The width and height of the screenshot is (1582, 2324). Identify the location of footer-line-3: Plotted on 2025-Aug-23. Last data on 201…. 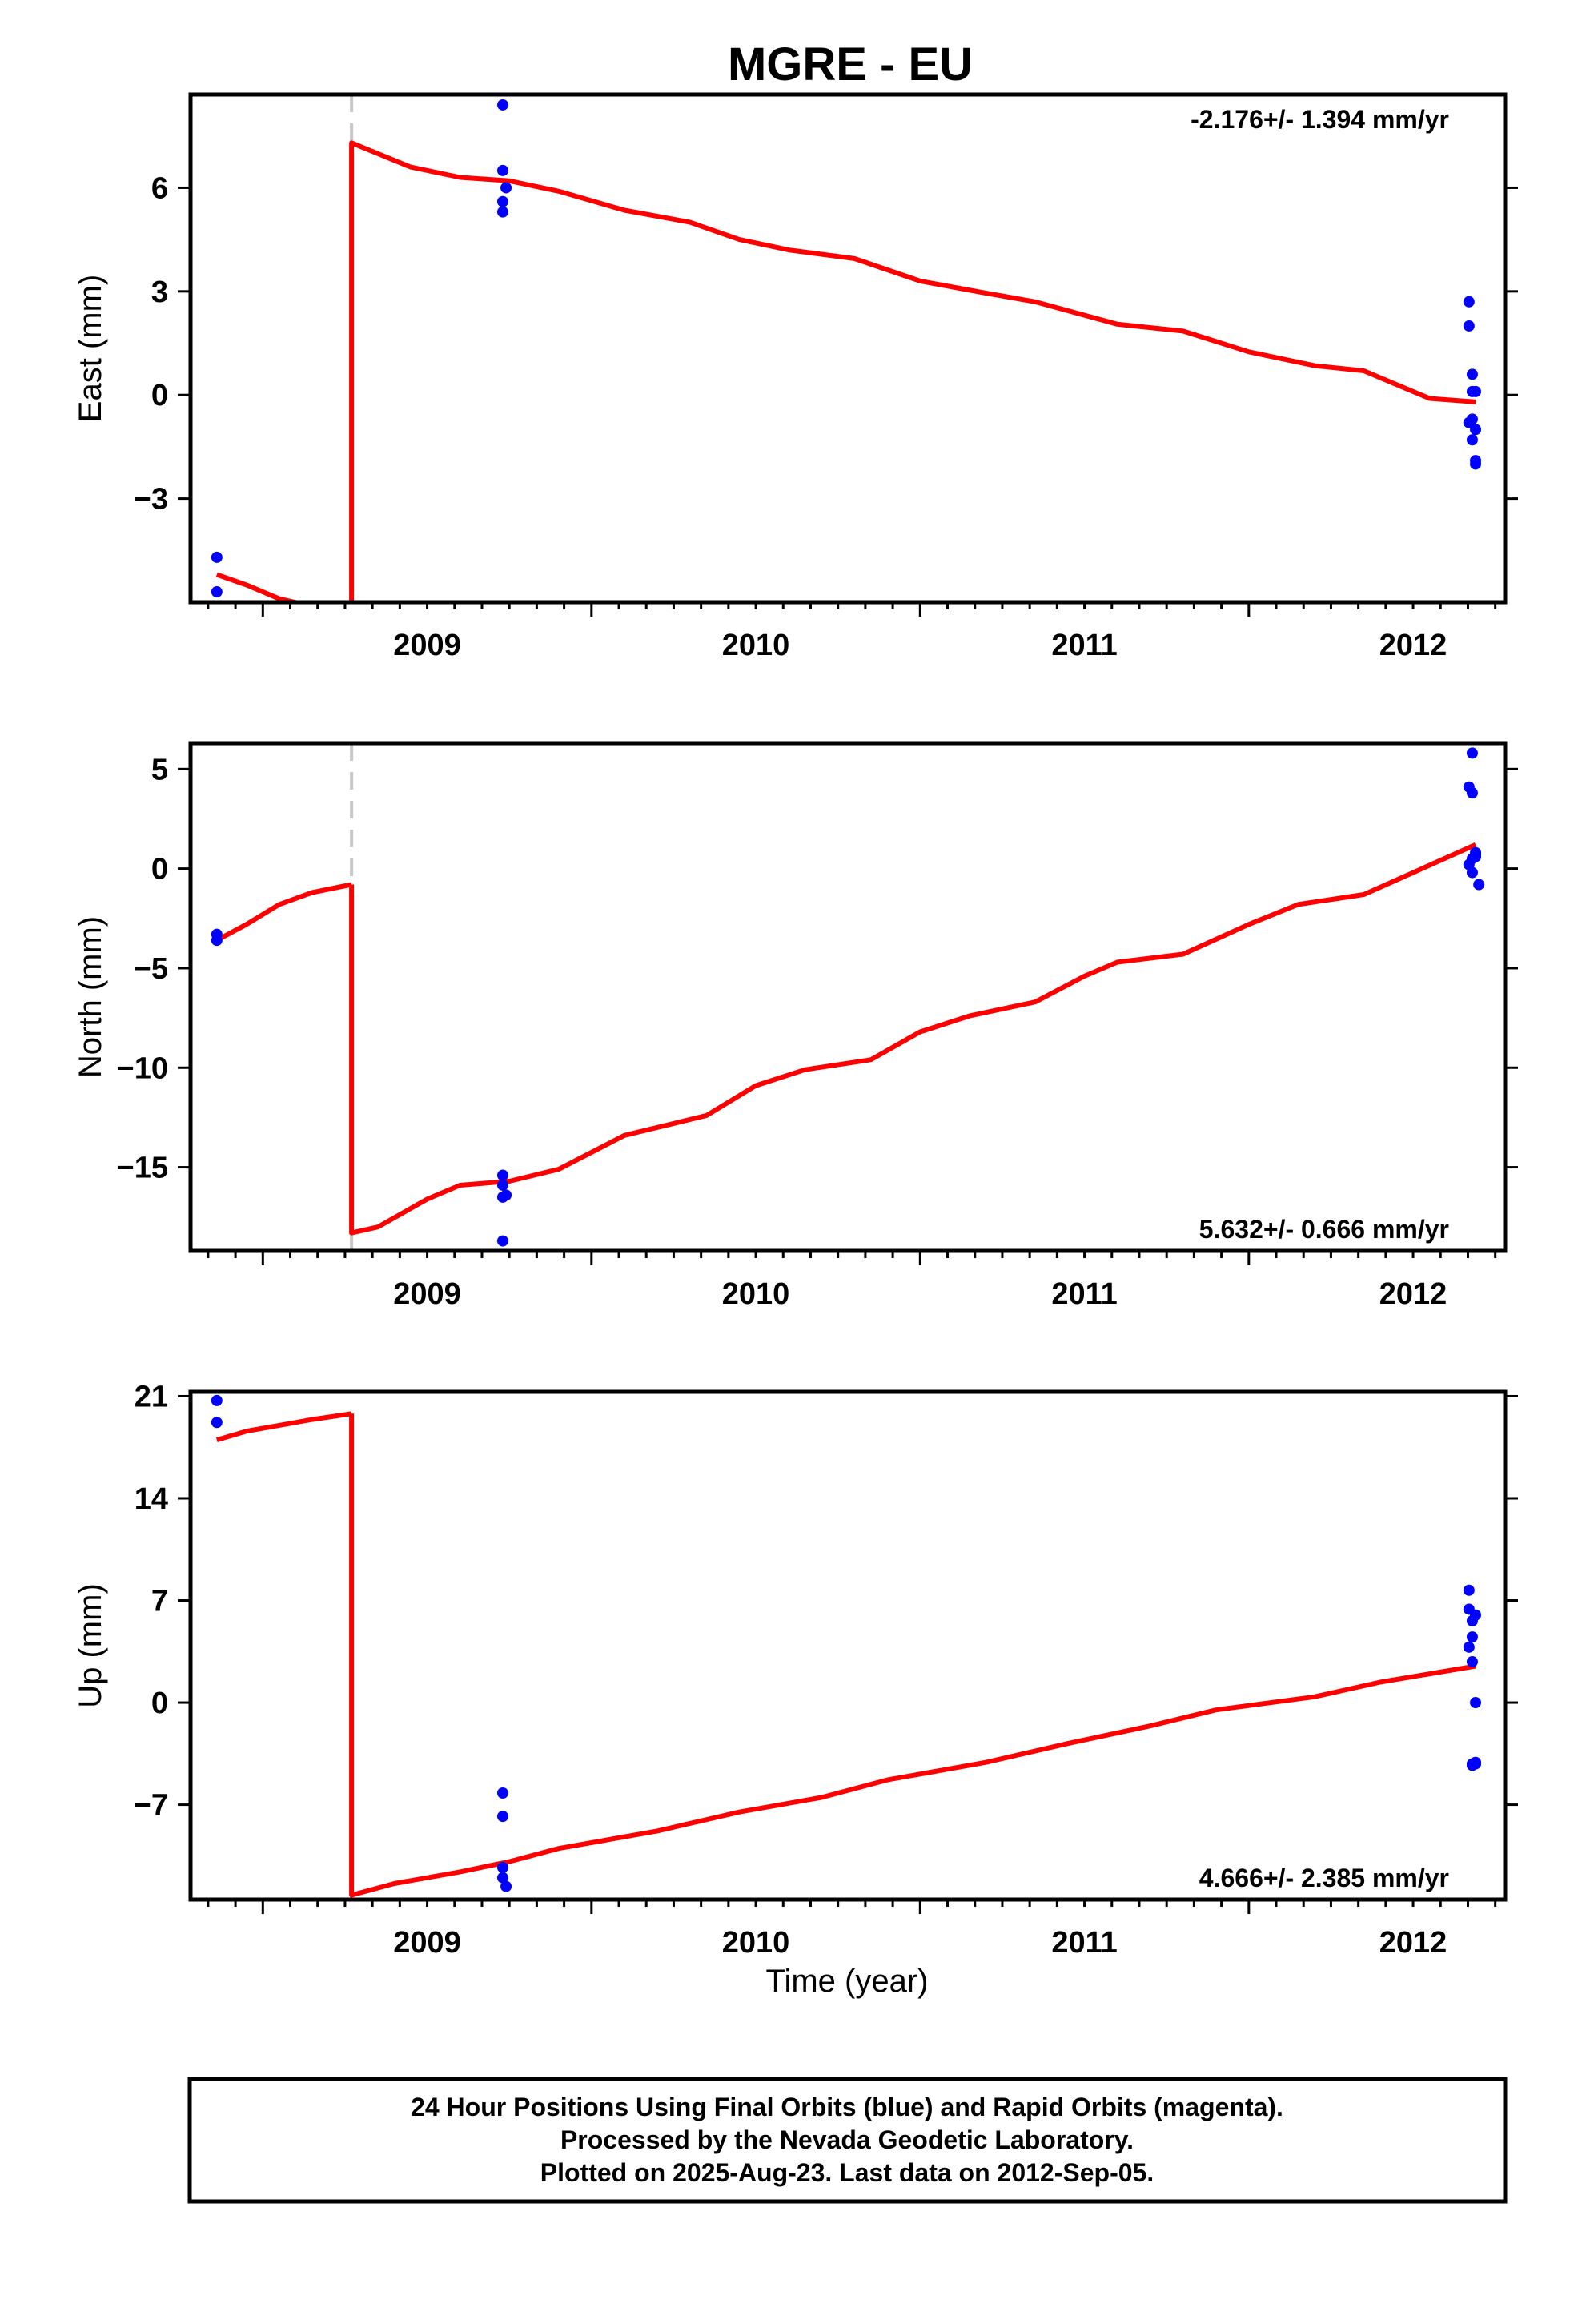
(847, 2172).